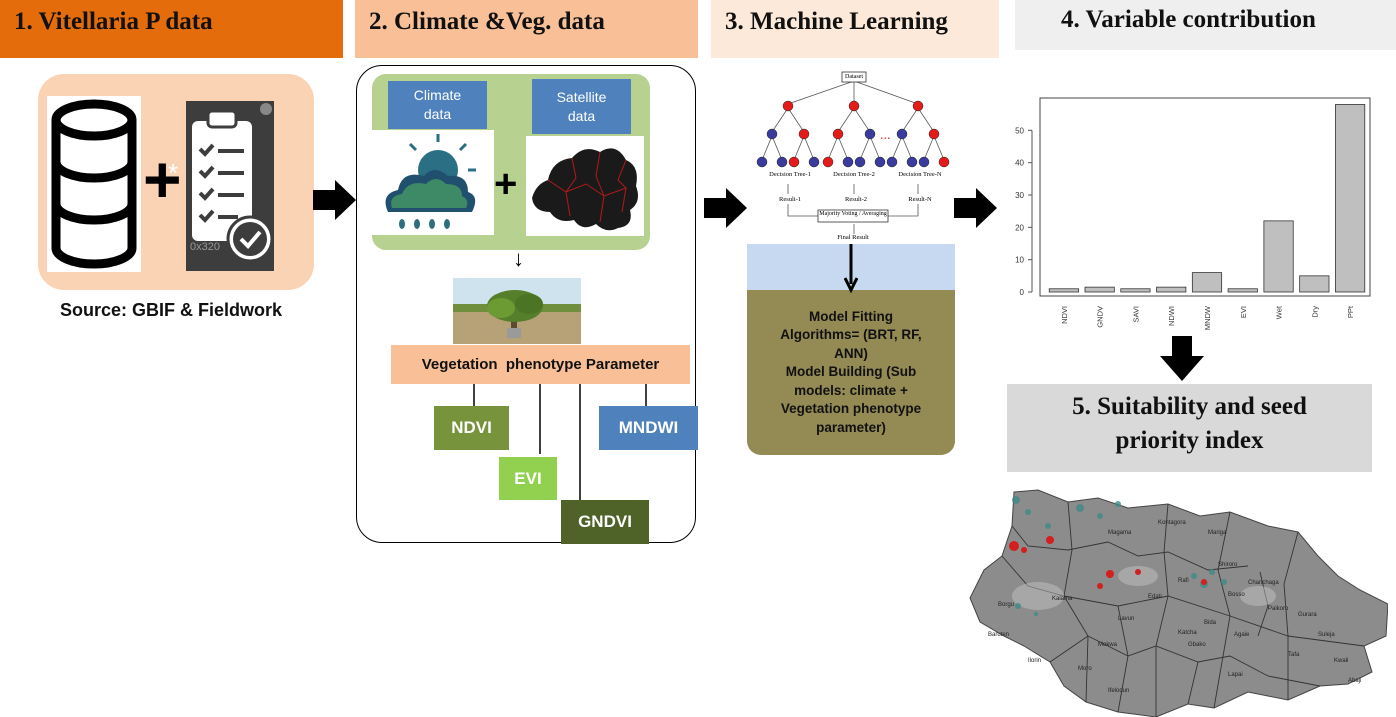 The height and width of the screenshot is (717, 1396). I want to click on map-label: Bida, so click(1210, 623).